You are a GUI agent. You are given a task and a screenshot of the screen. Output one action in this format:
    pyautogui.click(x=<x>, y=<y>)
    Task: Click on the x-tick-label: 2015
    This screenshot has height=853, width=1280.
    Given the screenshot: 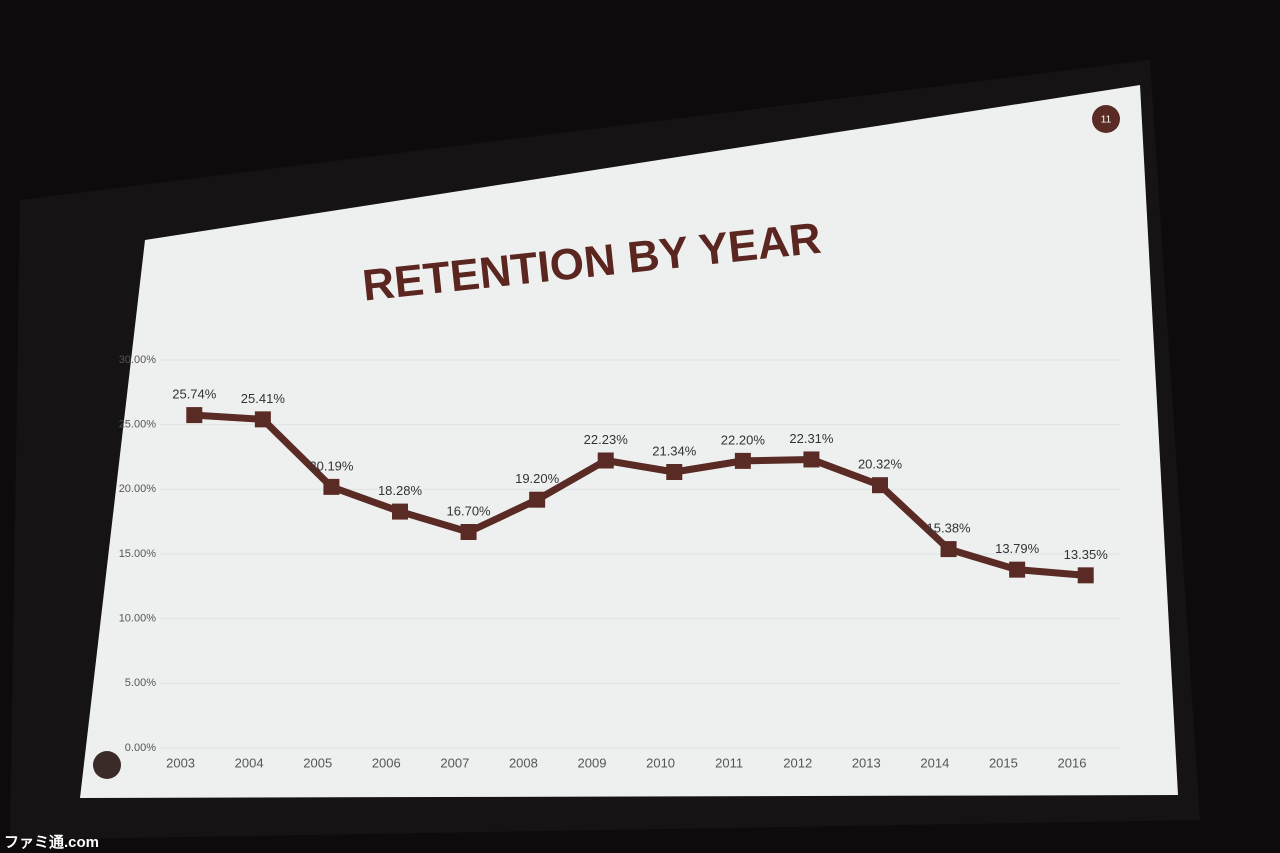 What is the action you would take?
    pyautogui.click(x=1003, y=762)
    